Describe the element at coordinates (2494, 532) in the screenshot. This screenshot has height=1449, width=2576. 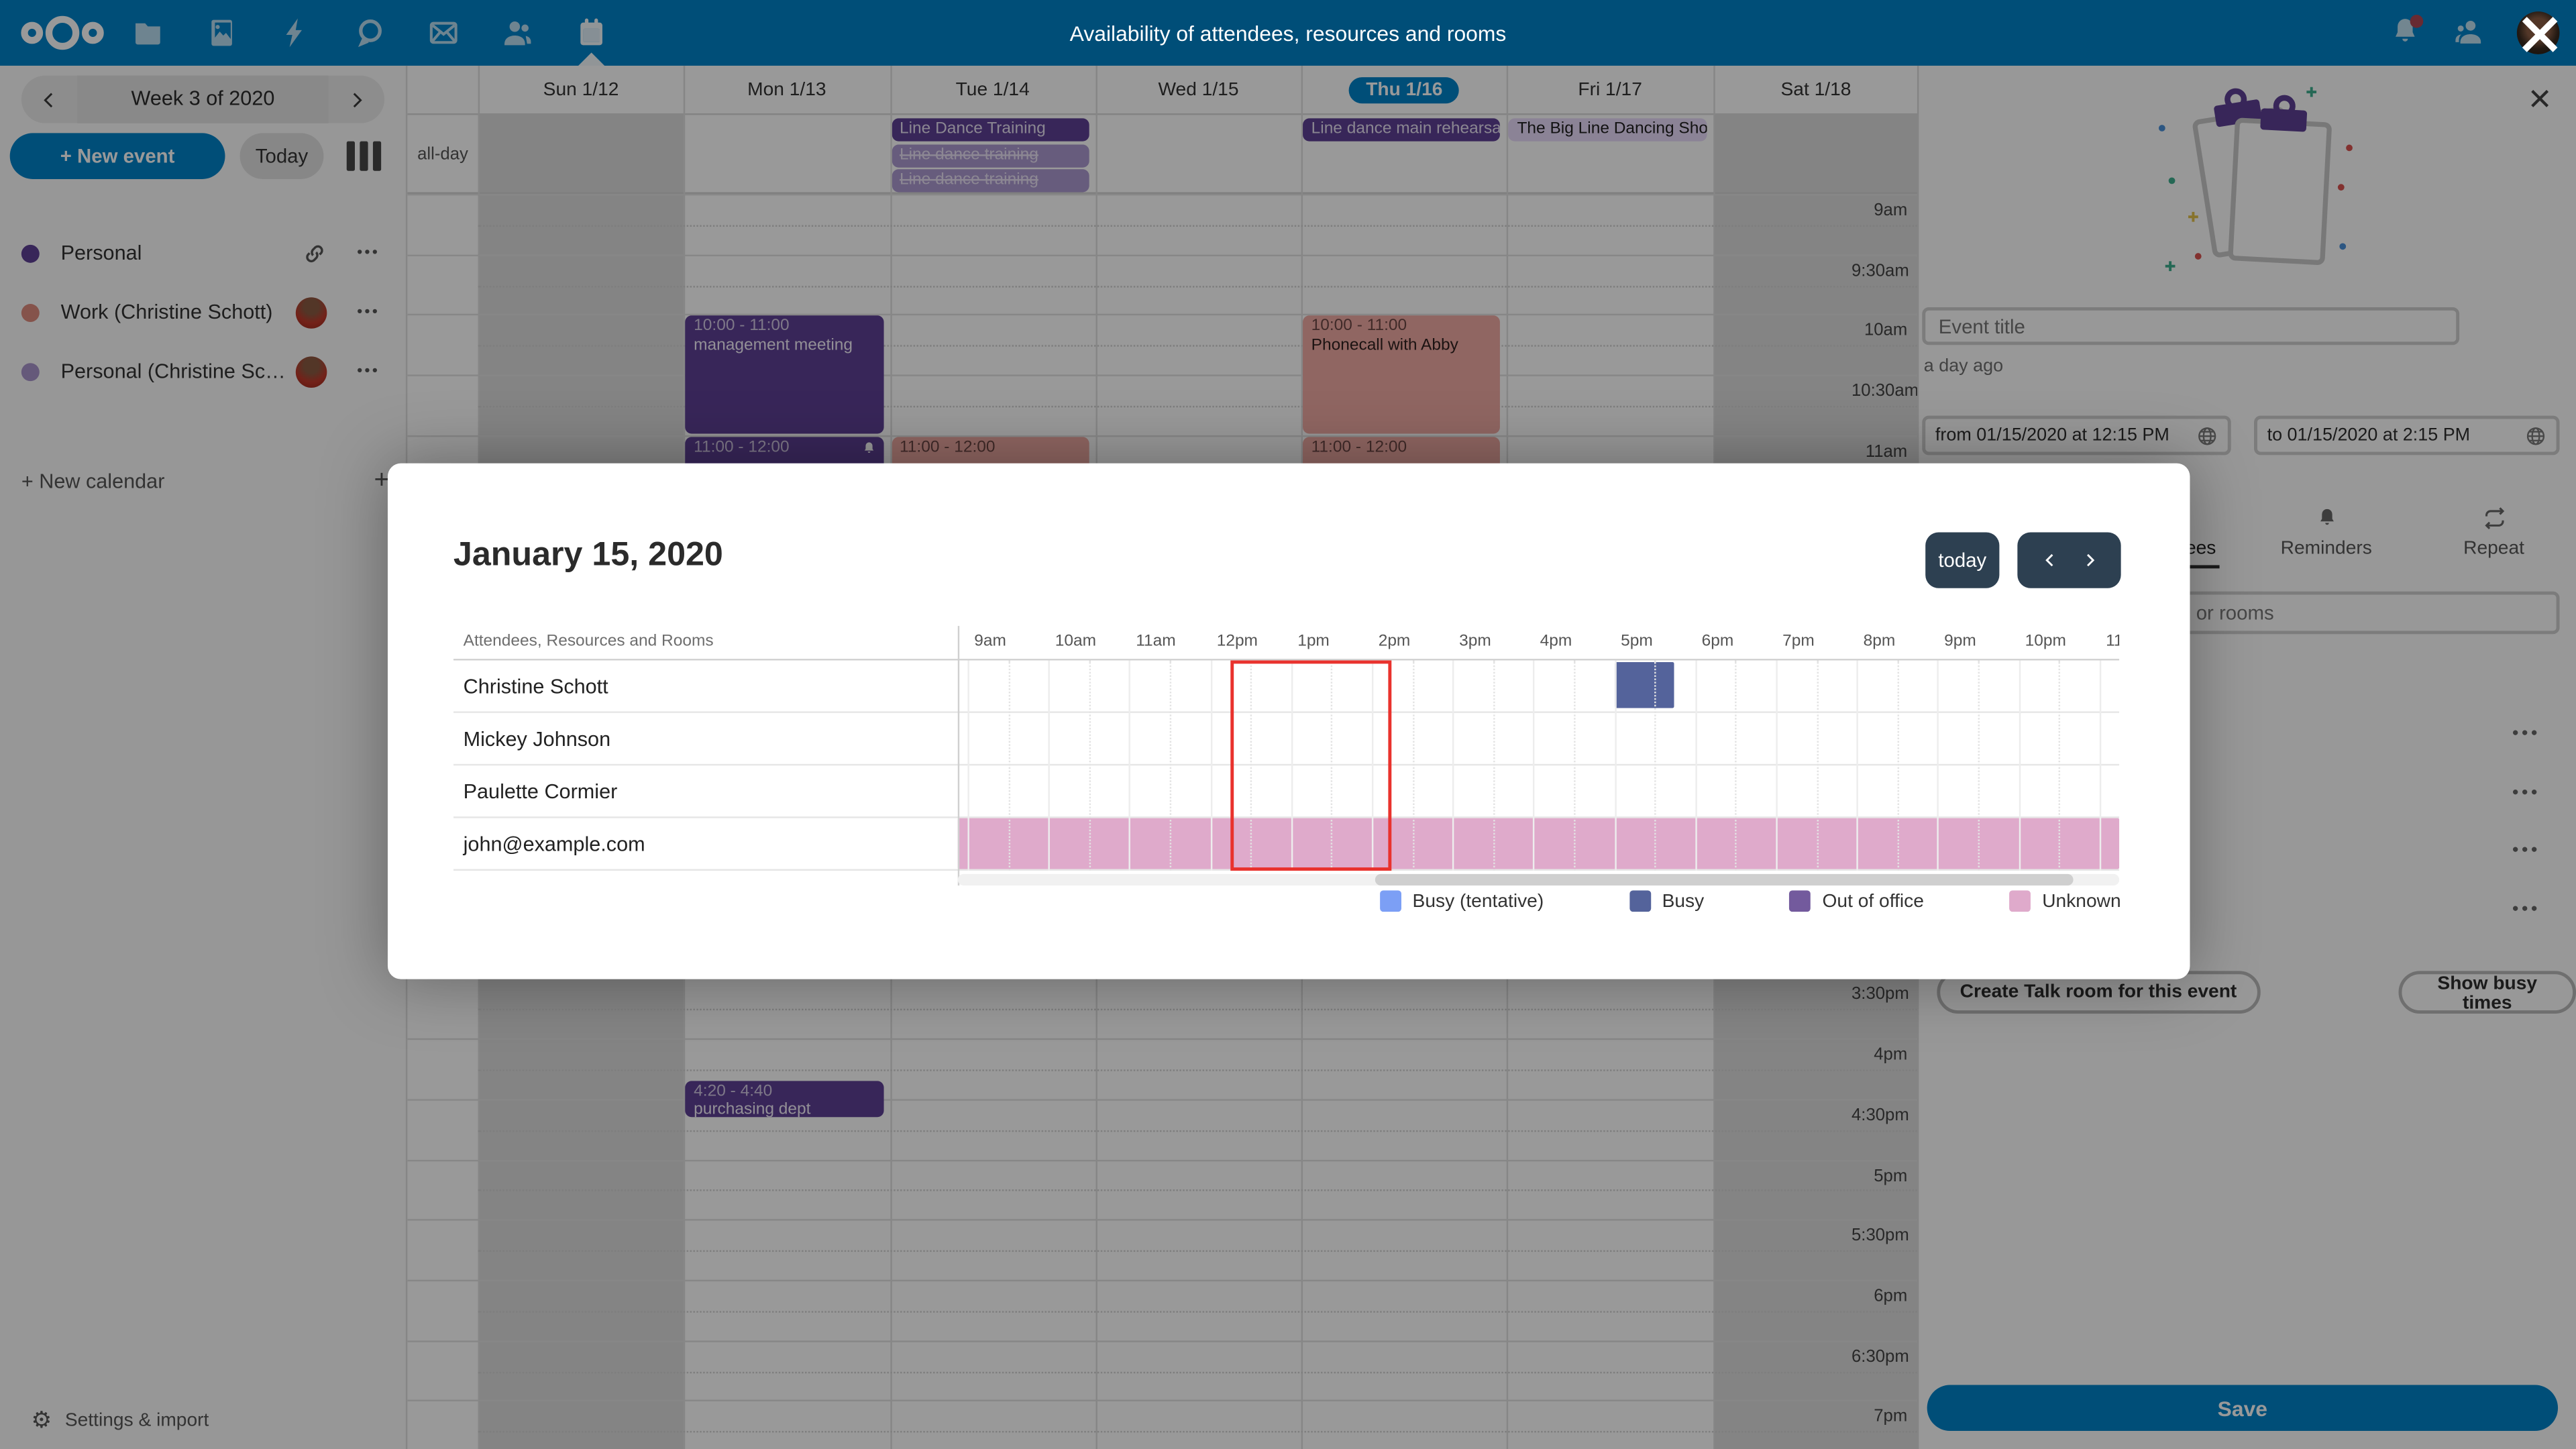
I see `tab-repeat: Repeat` at that location.